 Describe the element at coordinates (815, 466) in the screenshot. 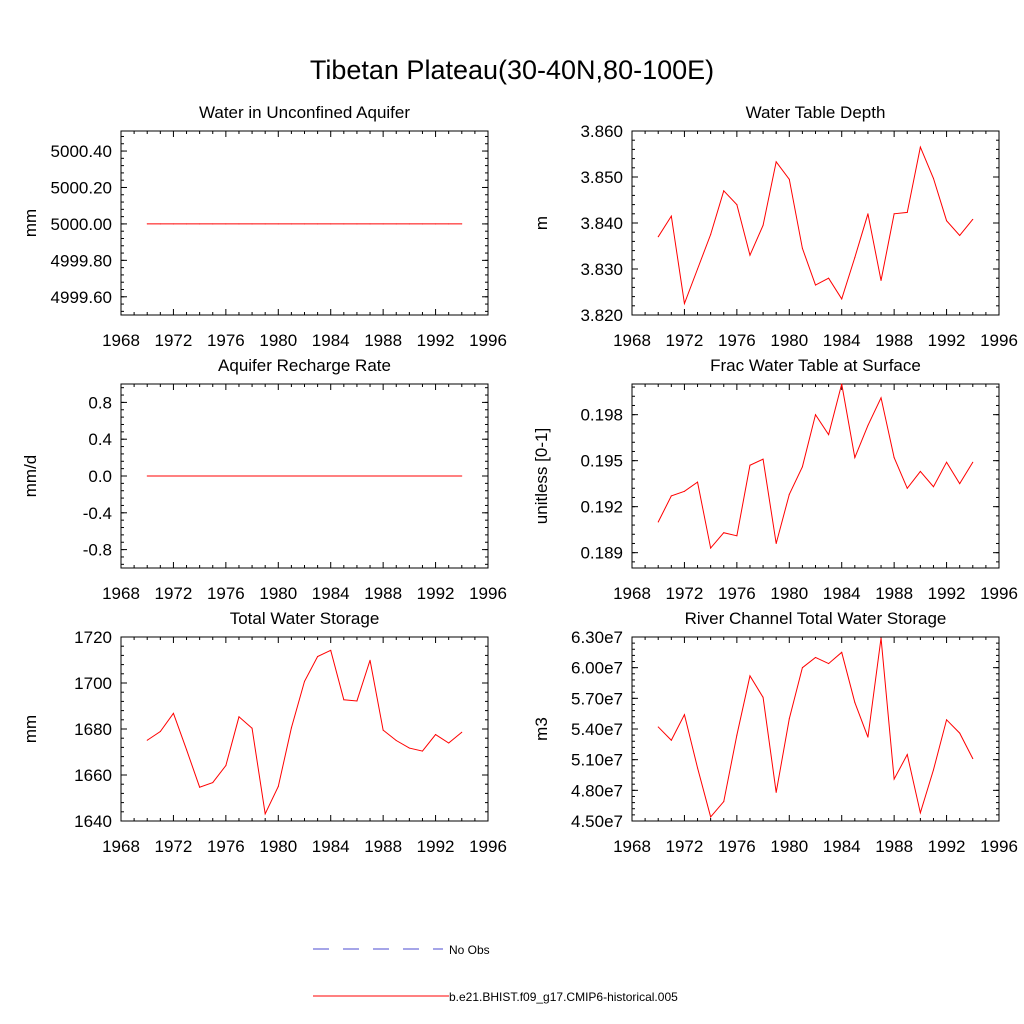

I see `series-line-frac-water-table-at-surface` at that location.